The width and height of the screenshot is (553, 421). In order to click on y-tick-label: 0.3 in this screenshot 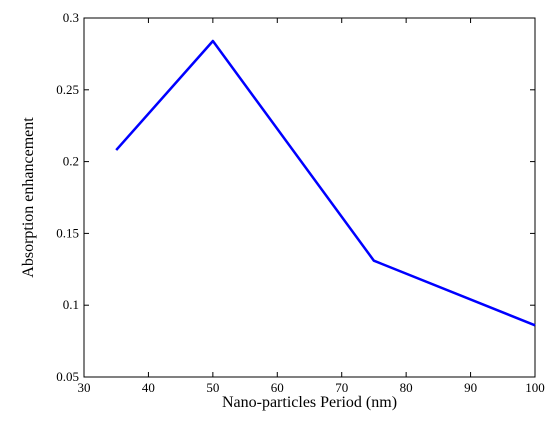, I will do `click(71, 17)`.